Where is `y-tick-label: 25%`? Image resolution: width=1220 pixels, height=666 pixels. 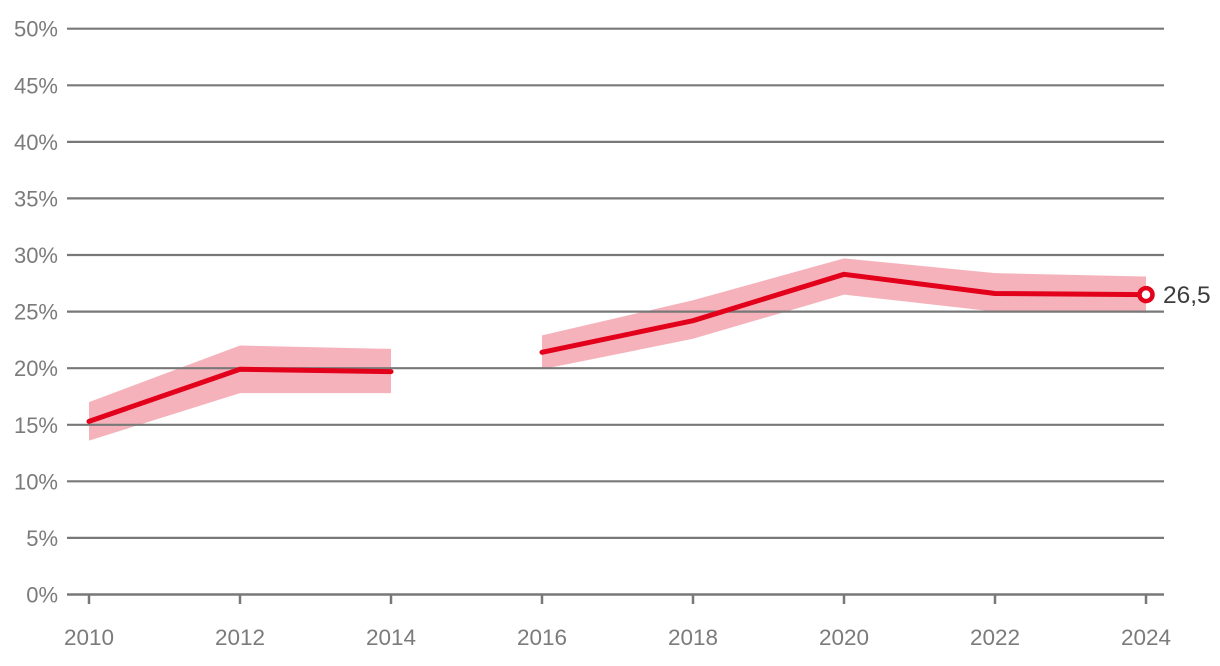
y-tick-label: 25% is located at coordinates (36, 312).